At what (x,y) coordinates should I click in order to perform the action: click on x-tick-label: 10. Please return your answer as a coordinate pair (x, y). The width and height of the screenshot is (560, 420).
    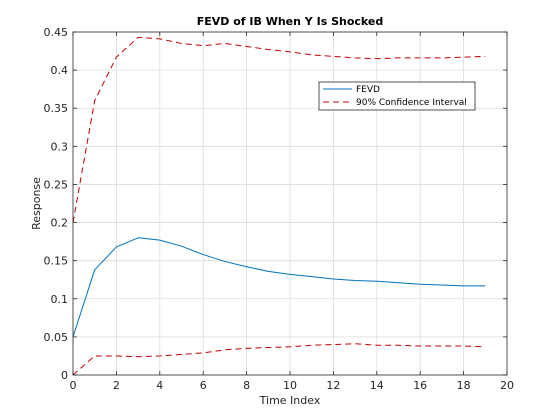
    Looking at the image, I should click on (290, 385).